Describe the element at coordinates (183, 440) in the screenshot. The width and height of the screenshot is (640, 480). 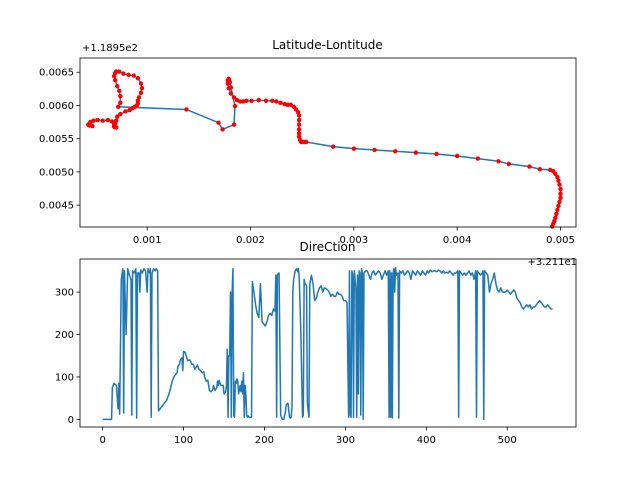
I see `direction-x-tick-label: 100` at that location.